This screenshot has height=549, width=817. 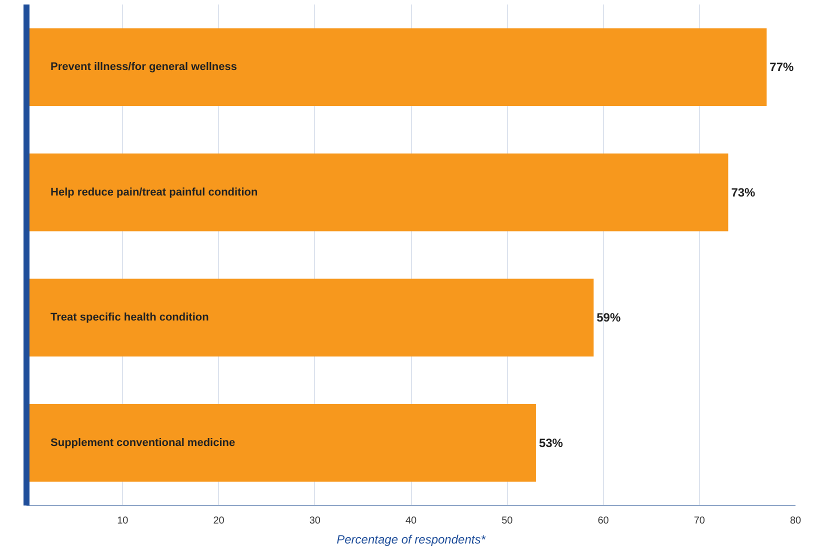 What do you see at coordinates (130, 318) in the screenshot?
I see `y-tick-label: Treat specific health condition` at bounding box center [130, 318].